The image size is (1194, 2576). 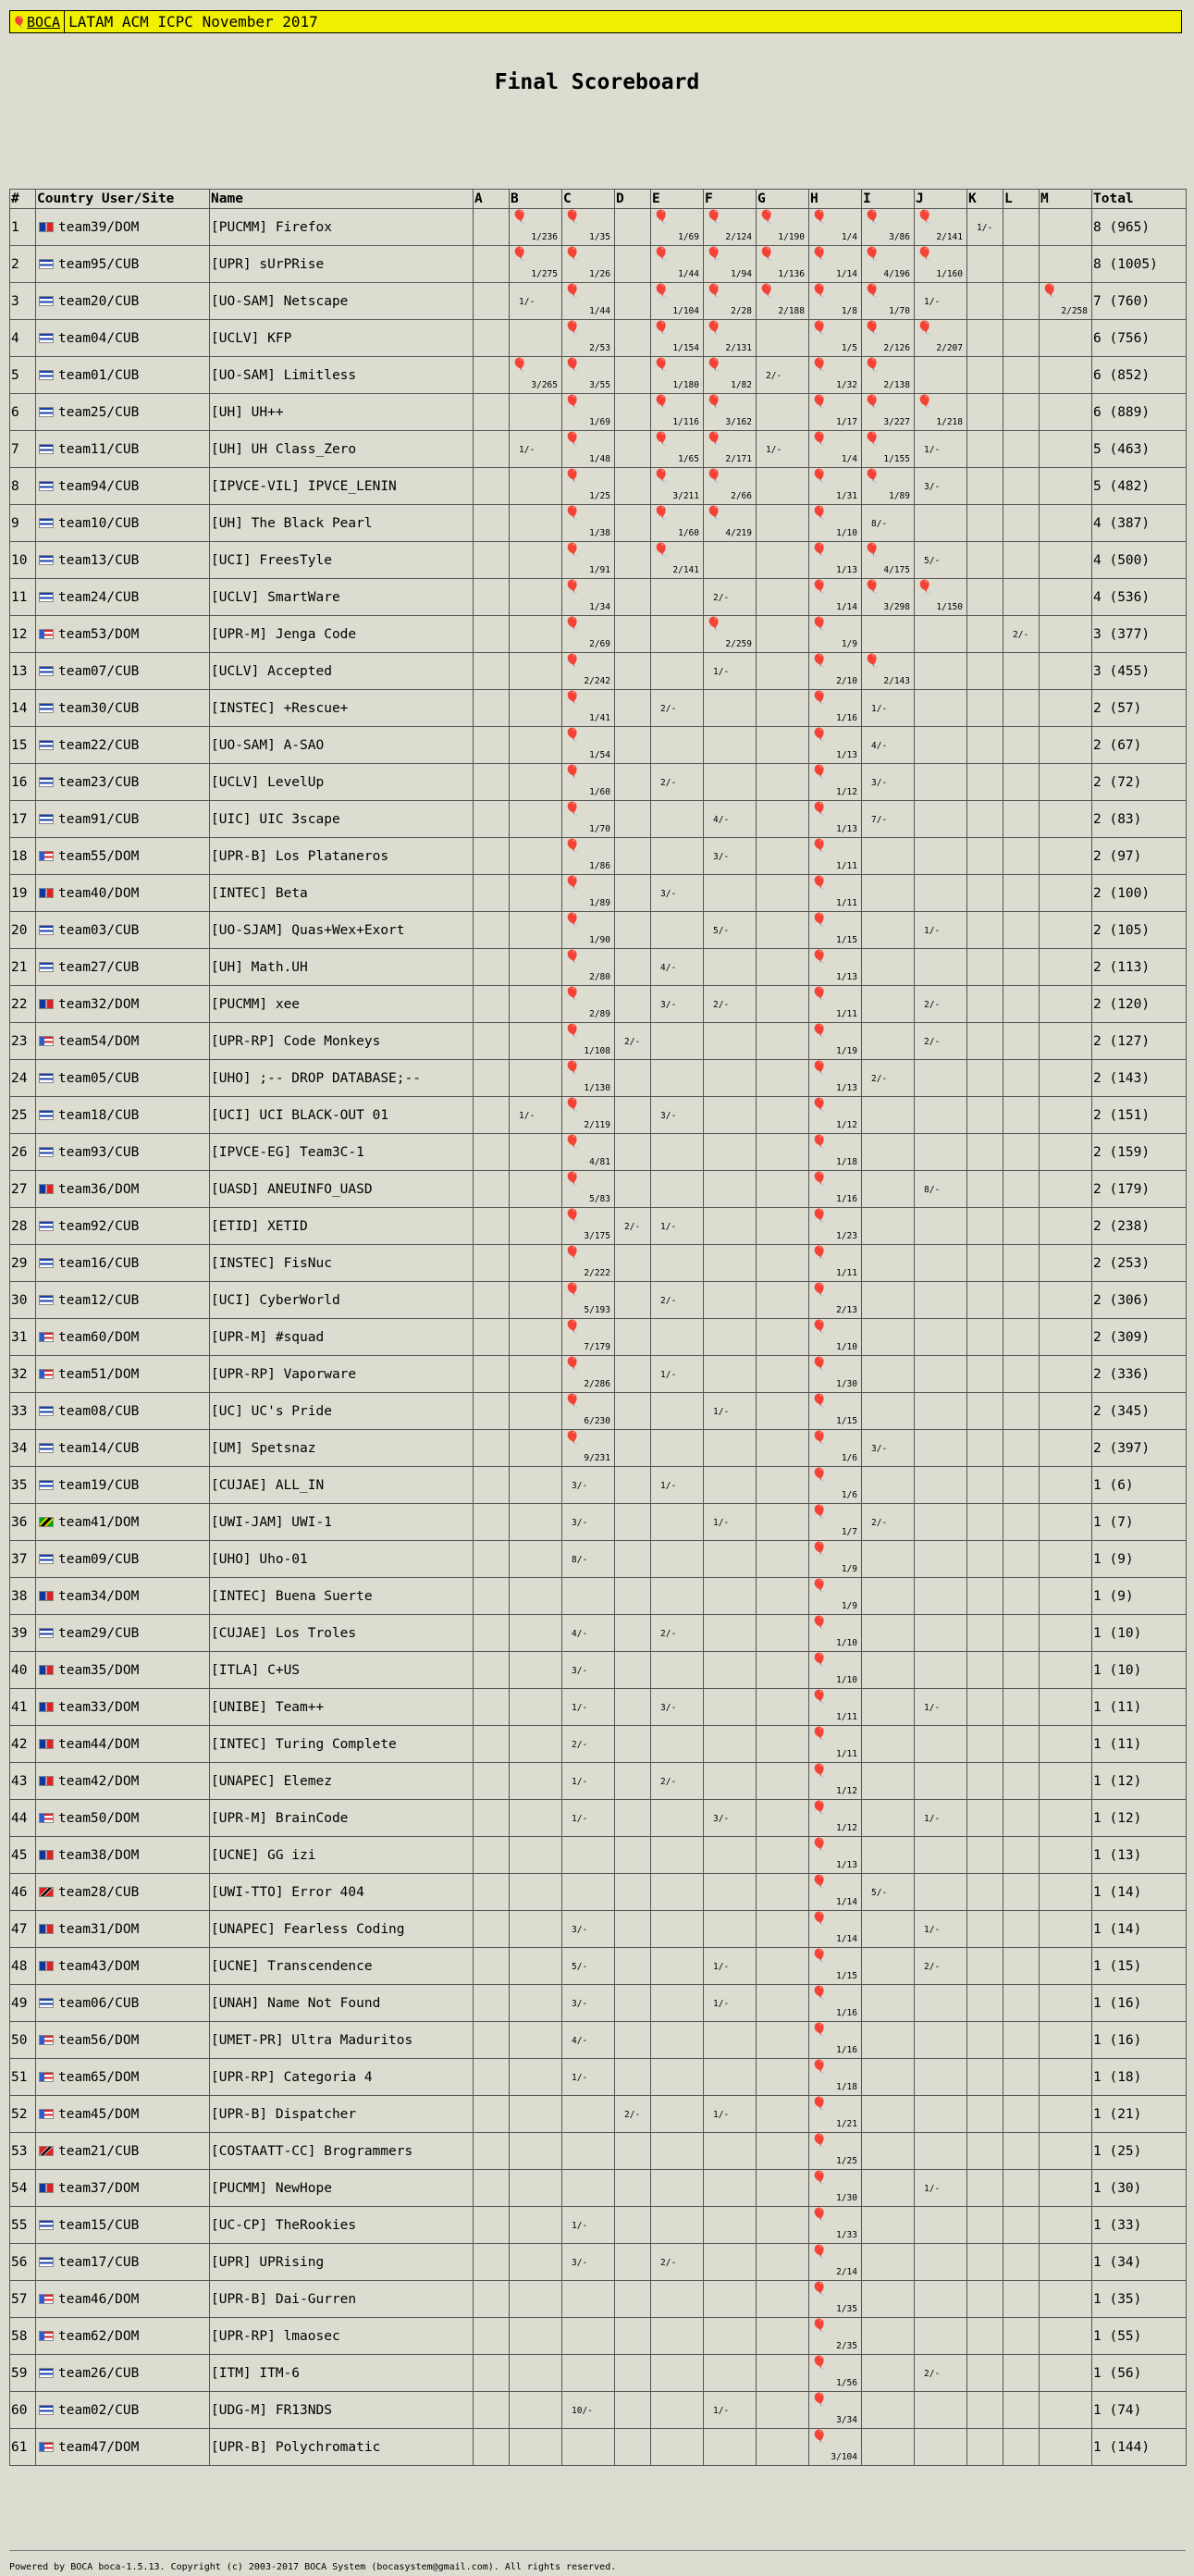 What do you see at coordinates (588, 1041) in the screenshot?
I see `problem-cell-c: 🎈 1/108` at bounding box center [588, 1041].